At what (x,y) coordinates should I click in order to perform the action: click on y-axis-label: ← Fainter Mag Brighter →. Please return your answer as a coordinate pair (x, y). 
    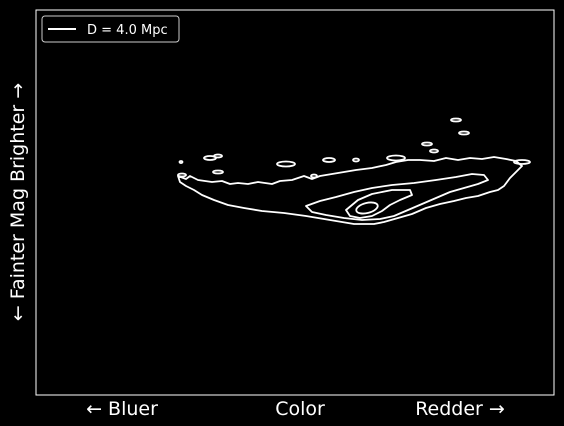
    Looking at the image, I should click on (18, 202).